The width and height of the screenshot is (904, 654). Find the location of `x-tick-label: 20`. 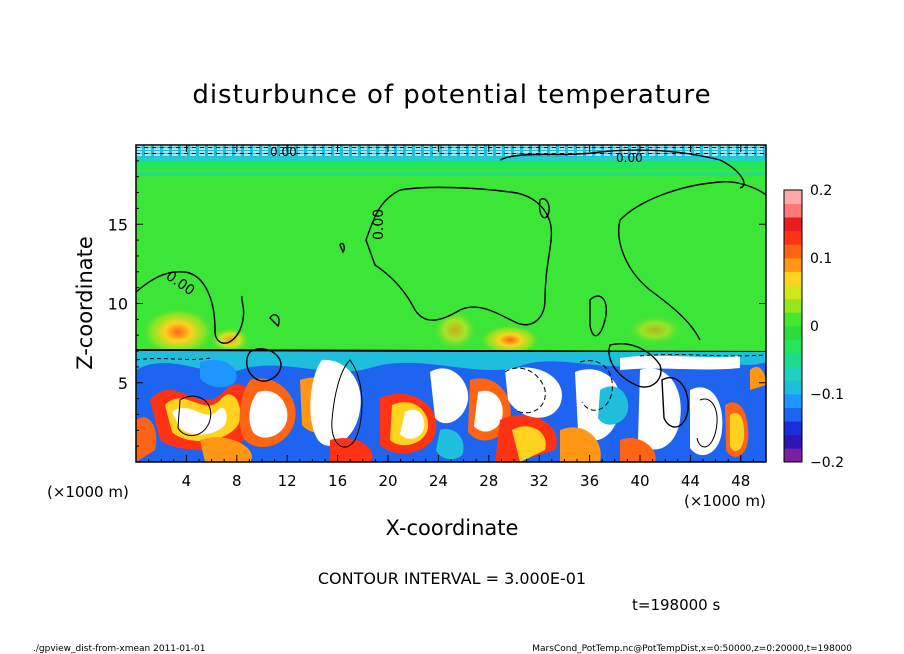

x-tick-label: 20 is located at coordinates (387, 481).